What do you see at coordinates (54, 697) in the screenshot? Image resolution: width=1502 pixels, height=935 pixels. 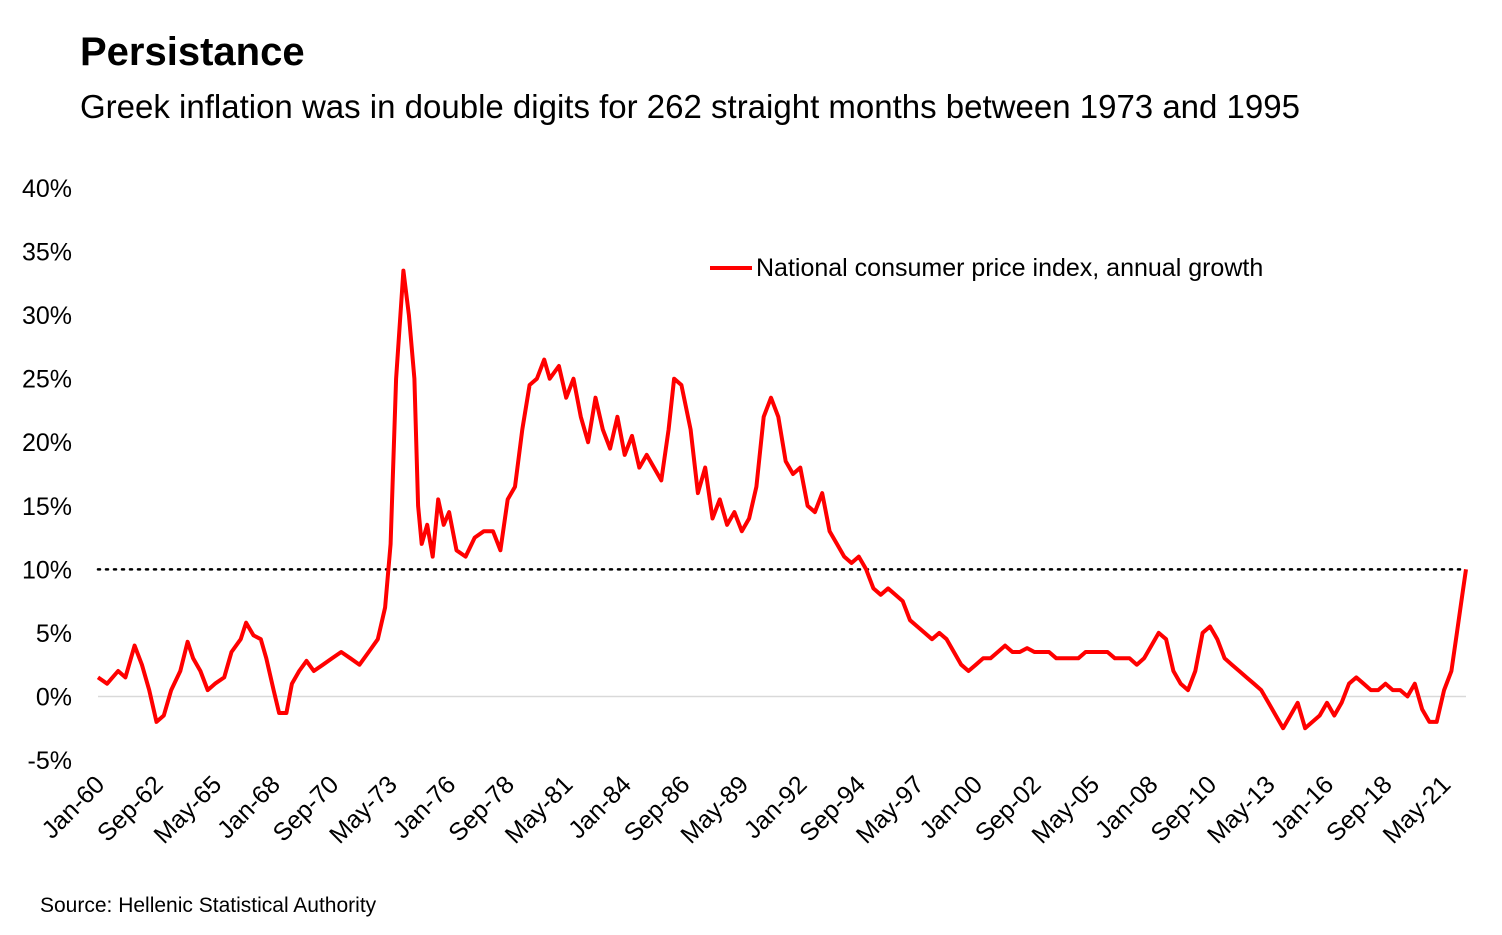 I see `y-tick-label: 0%` at bounding box center [54, 697].